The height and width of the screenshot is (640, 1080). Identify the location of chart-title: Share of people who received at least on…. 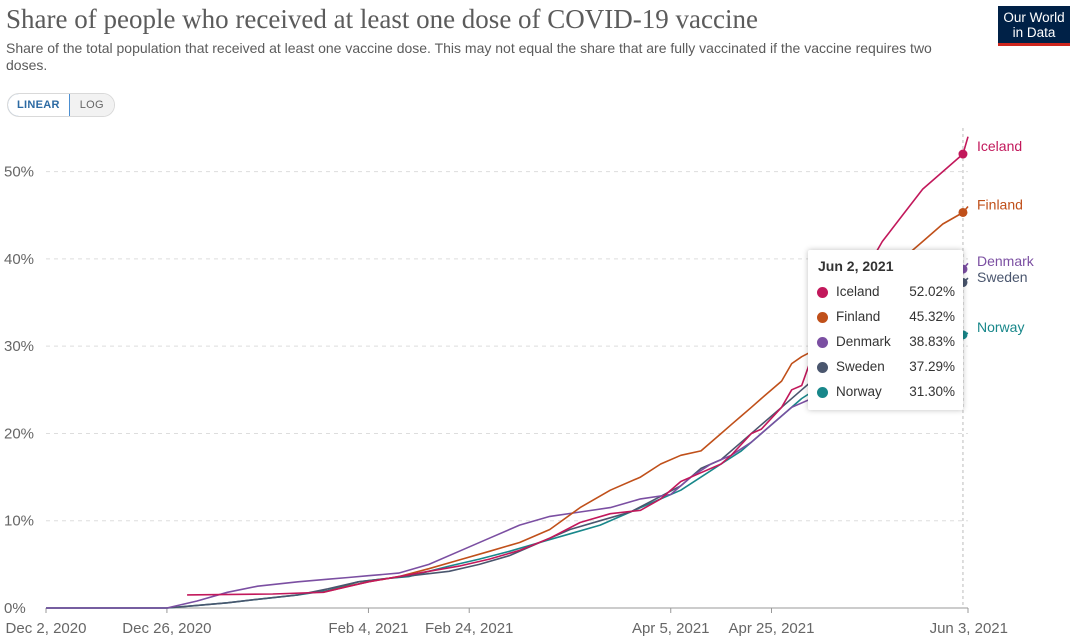
(382, 19).